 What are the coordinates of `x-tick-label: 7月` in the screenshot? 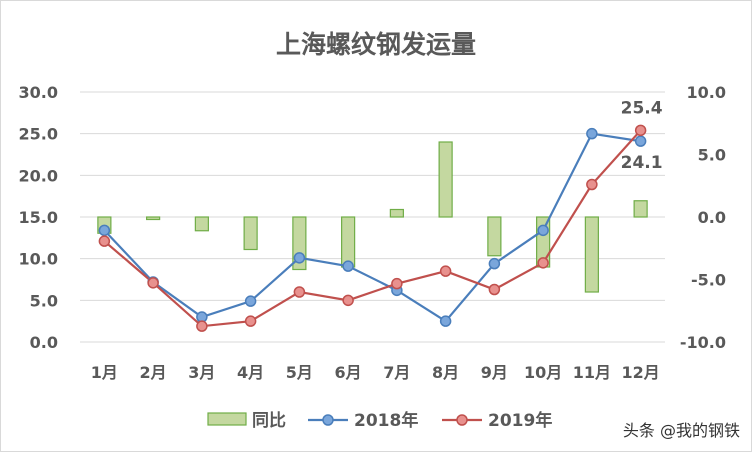 It's located at (396, 372).